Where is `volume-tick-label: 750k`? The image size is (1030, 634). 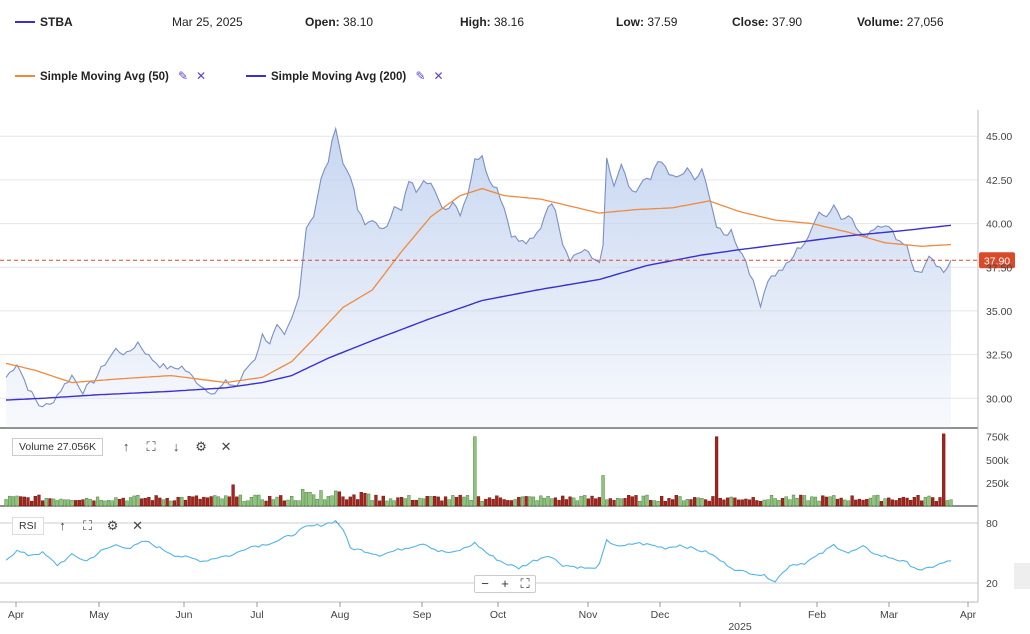 volume-tick-label: 750k is located at coordinates (998, 438).